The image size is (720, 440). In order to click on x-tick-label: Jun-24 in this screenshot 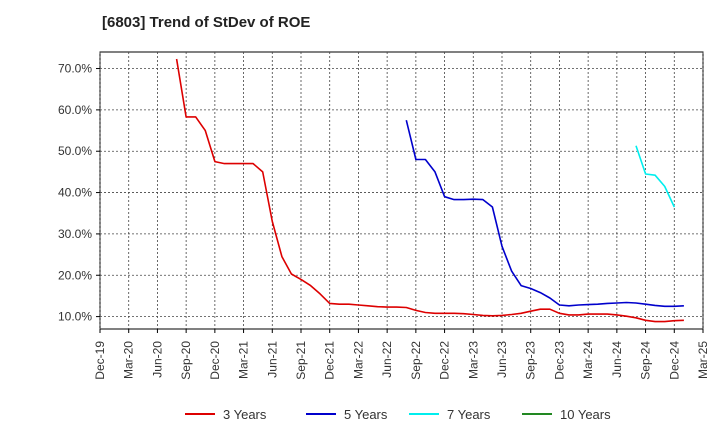, I will do `click(617, 359)`.